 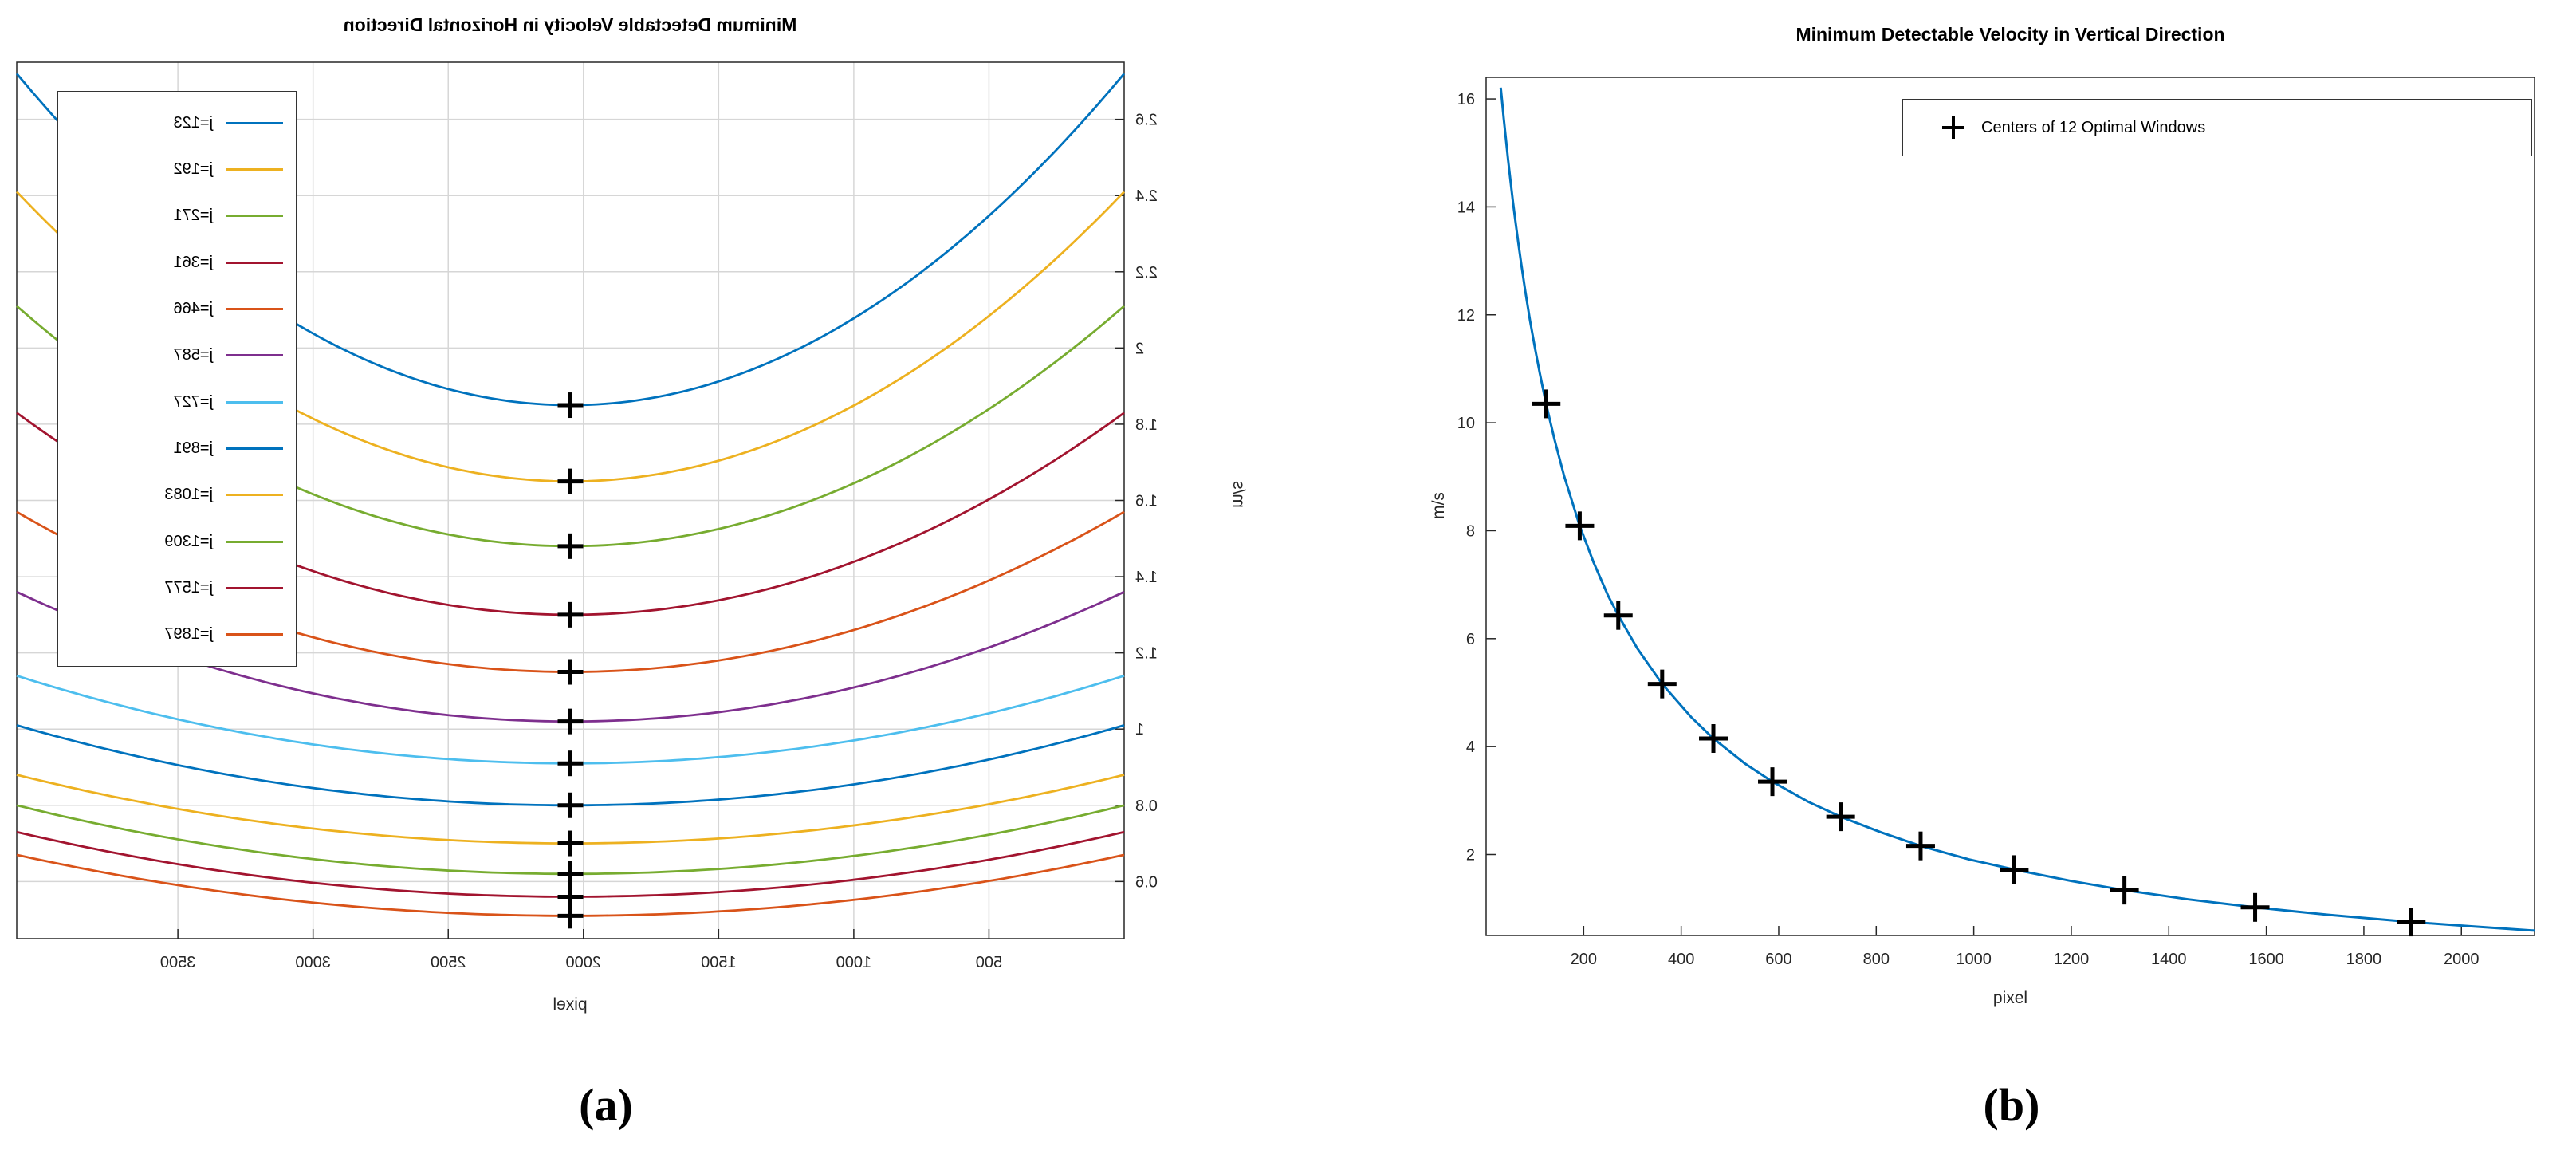 What do you see at coordinates (2217, 127) in the screenshot?
I see `chart-b-legend: Centers of 12 Optimal Windows` at bounding box center [2217, 127].